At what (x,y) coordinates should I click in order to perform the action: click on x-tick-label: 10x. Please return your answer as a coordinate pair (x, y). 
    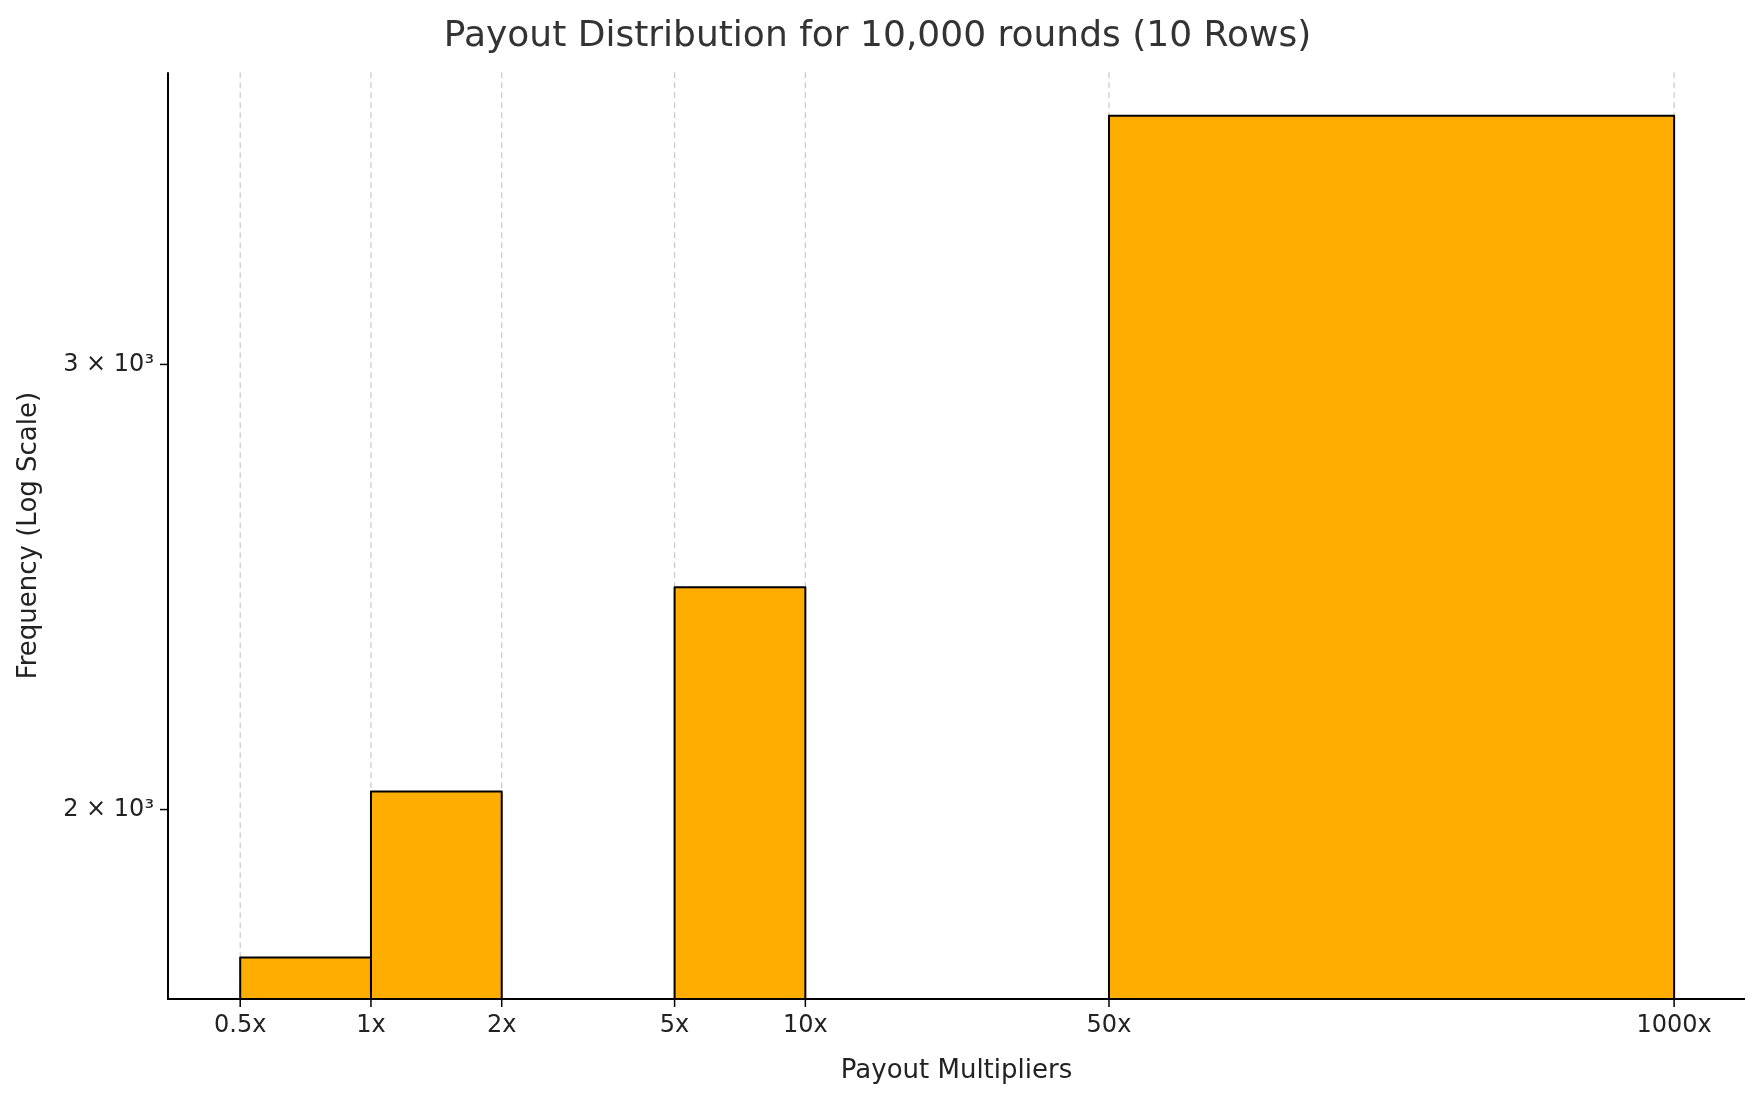
    Looking at the image, I should click on (805, 1023).